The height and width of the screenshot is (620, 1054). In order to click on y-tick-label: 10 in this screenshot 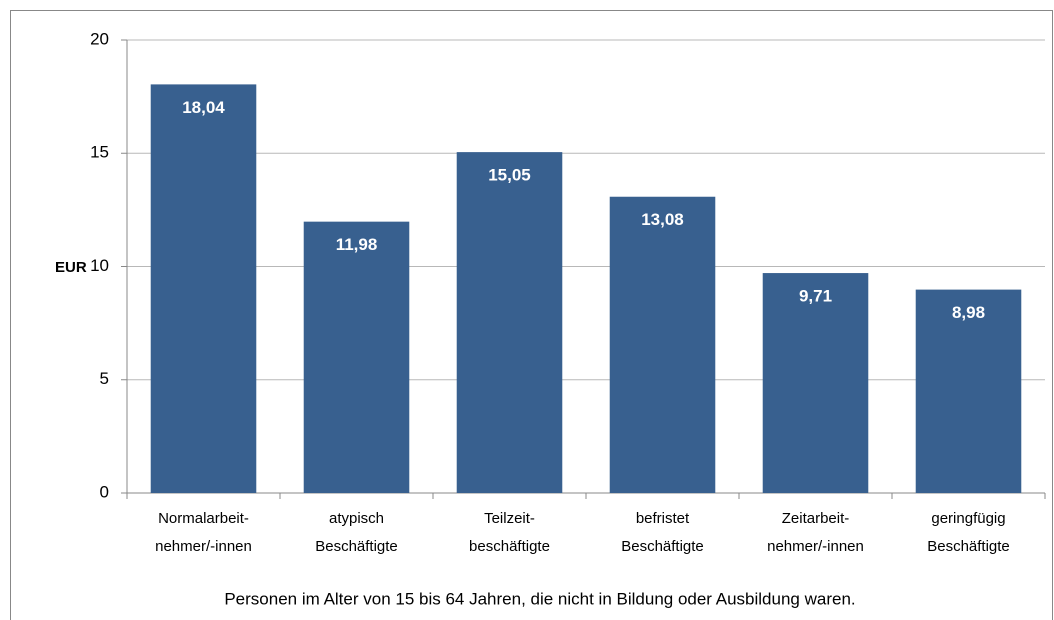, I will do `click(99, 265)`.